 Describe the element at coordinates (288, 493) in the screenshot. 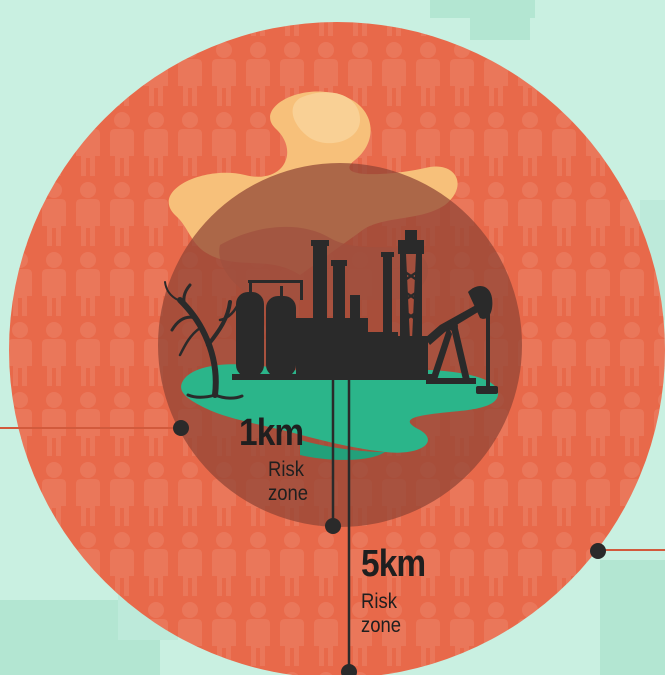

I see `one-km-caption-line2: zone` at that location.